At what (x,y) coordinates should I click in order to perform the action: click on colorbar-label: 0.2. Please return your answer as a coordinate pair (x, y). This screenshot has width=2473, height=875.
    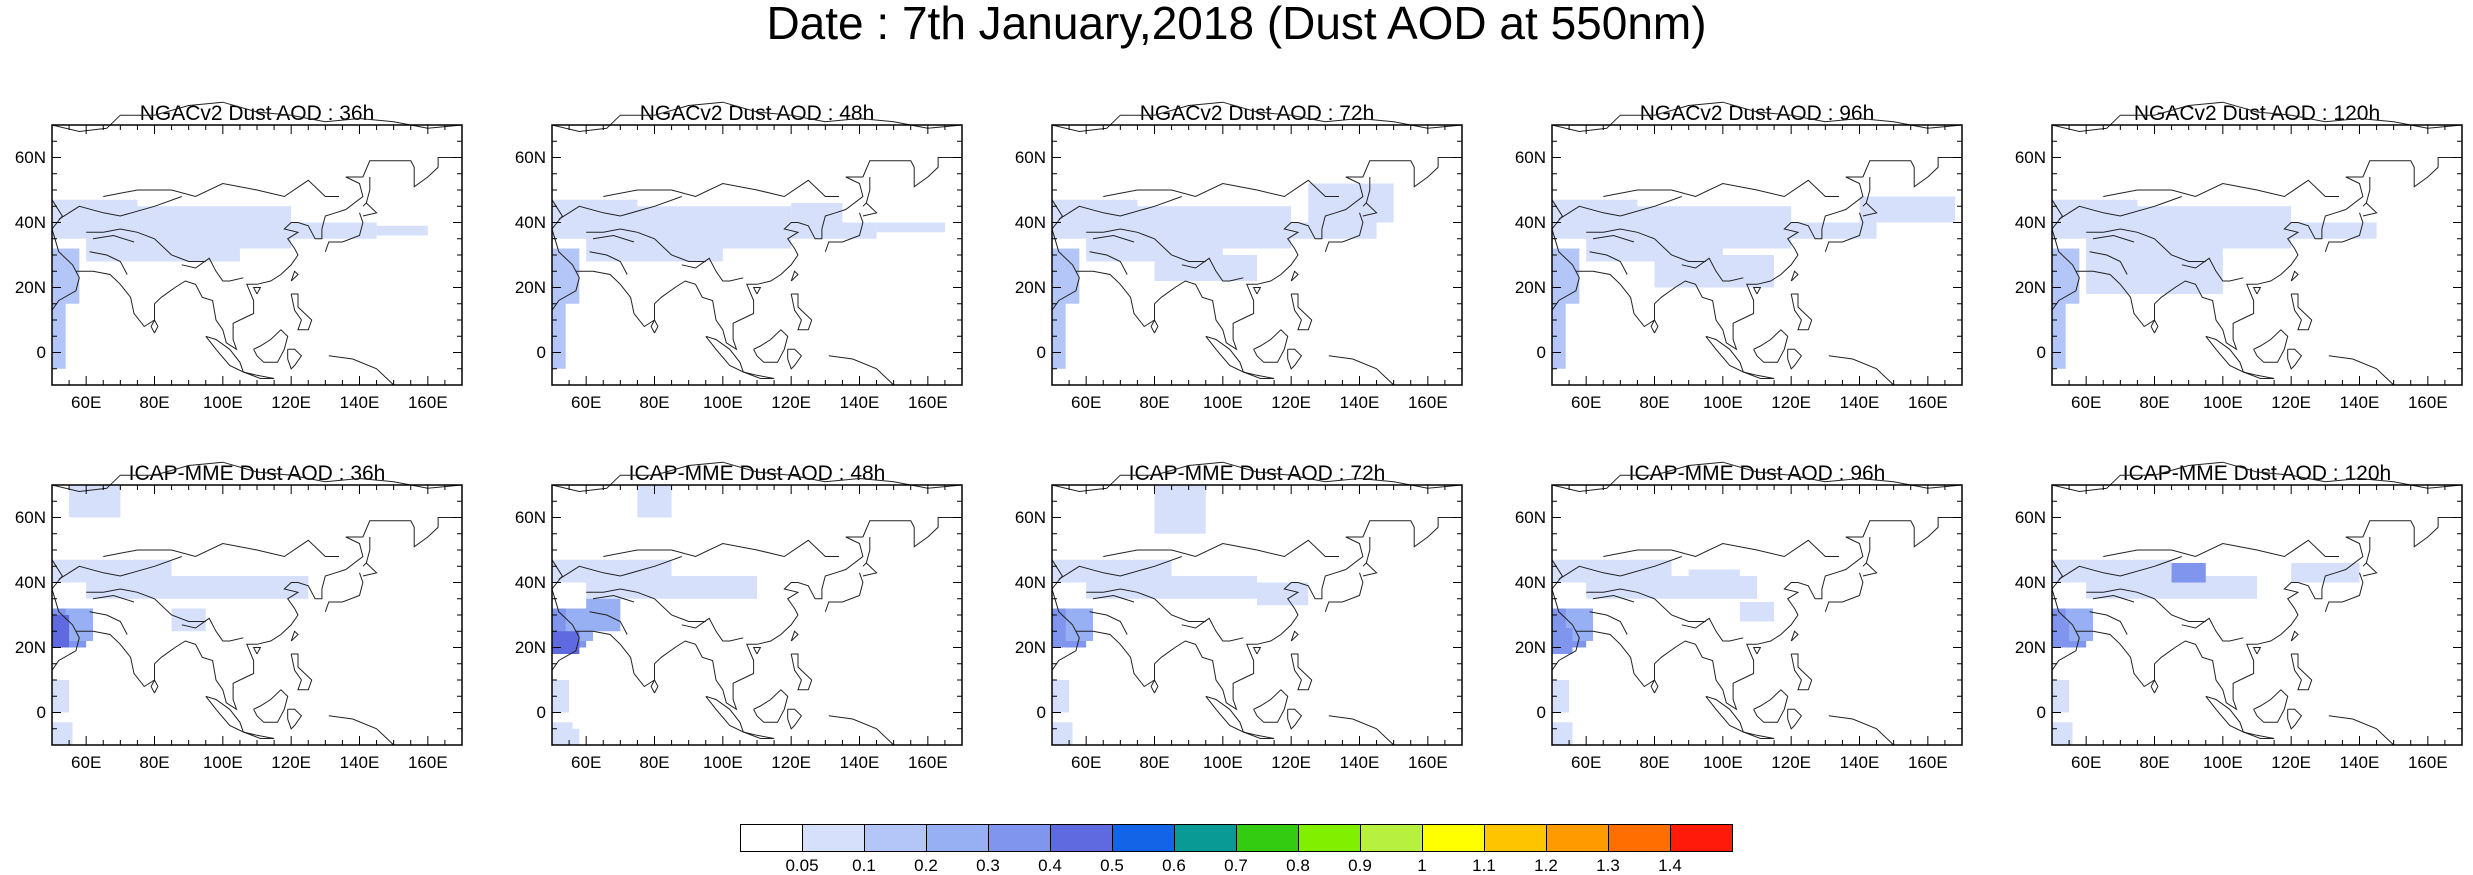
    Looking at the image, I should click on (926, 865).